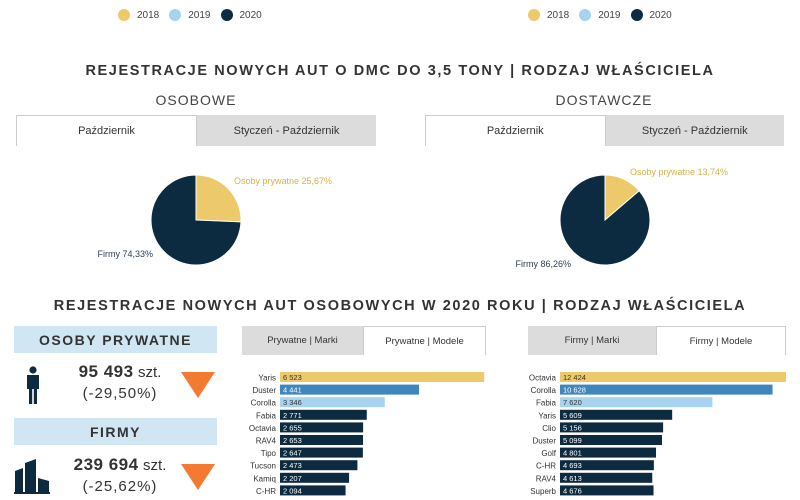  Describe the element at coordinates (250, 15) in the screenshot. I see `legend-label: 2020` at that location.